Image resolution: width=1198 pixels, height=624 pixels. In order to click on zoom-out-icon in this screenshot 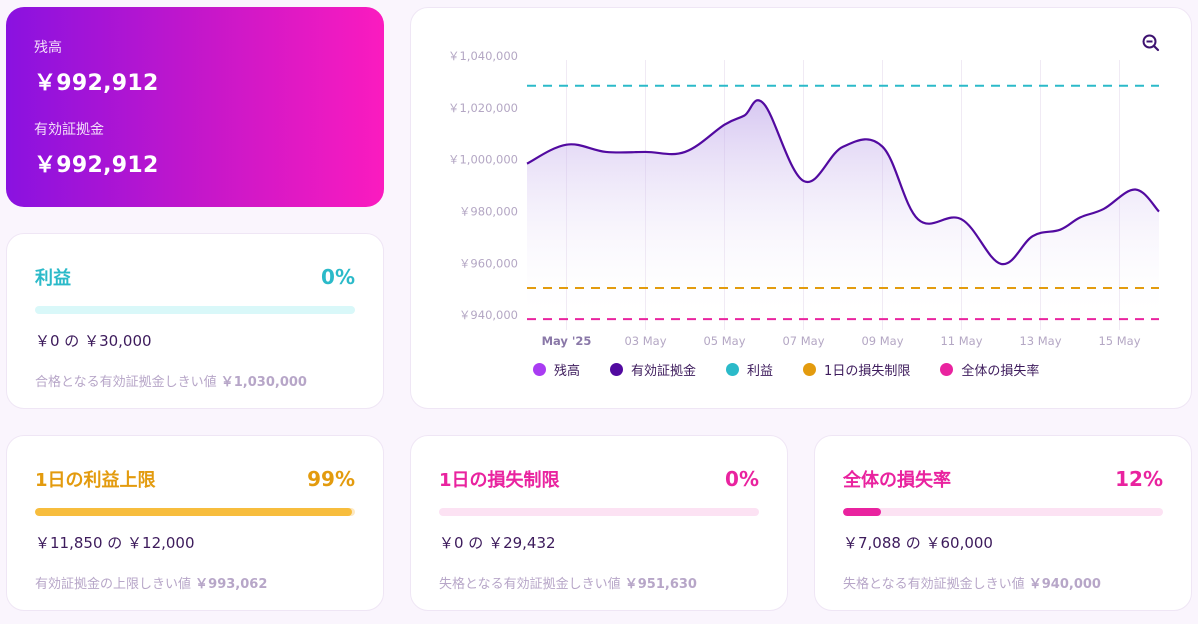, I will do `click(1151, 43)`.